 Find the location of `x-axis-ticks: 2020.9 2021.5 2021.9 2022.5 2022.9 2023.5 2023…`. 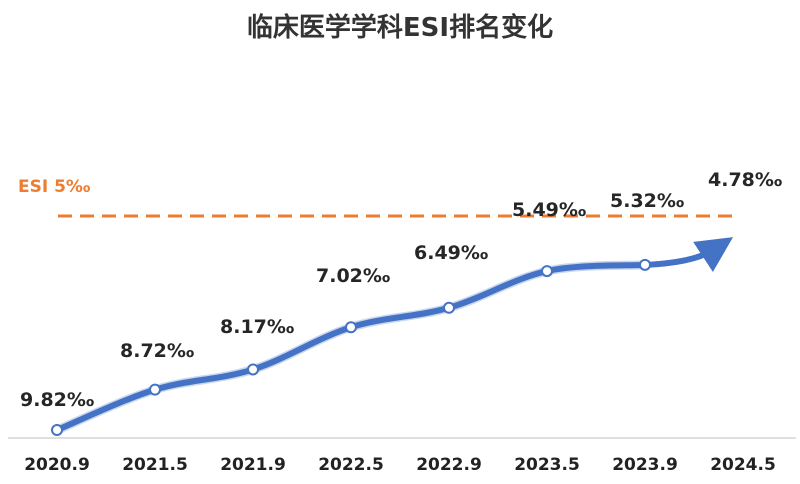

x-axis-ticks: 2020.9 2021.5 2021.9 2022.5 2022.9 2023.5 2023… is located at coordinates (400, 465).